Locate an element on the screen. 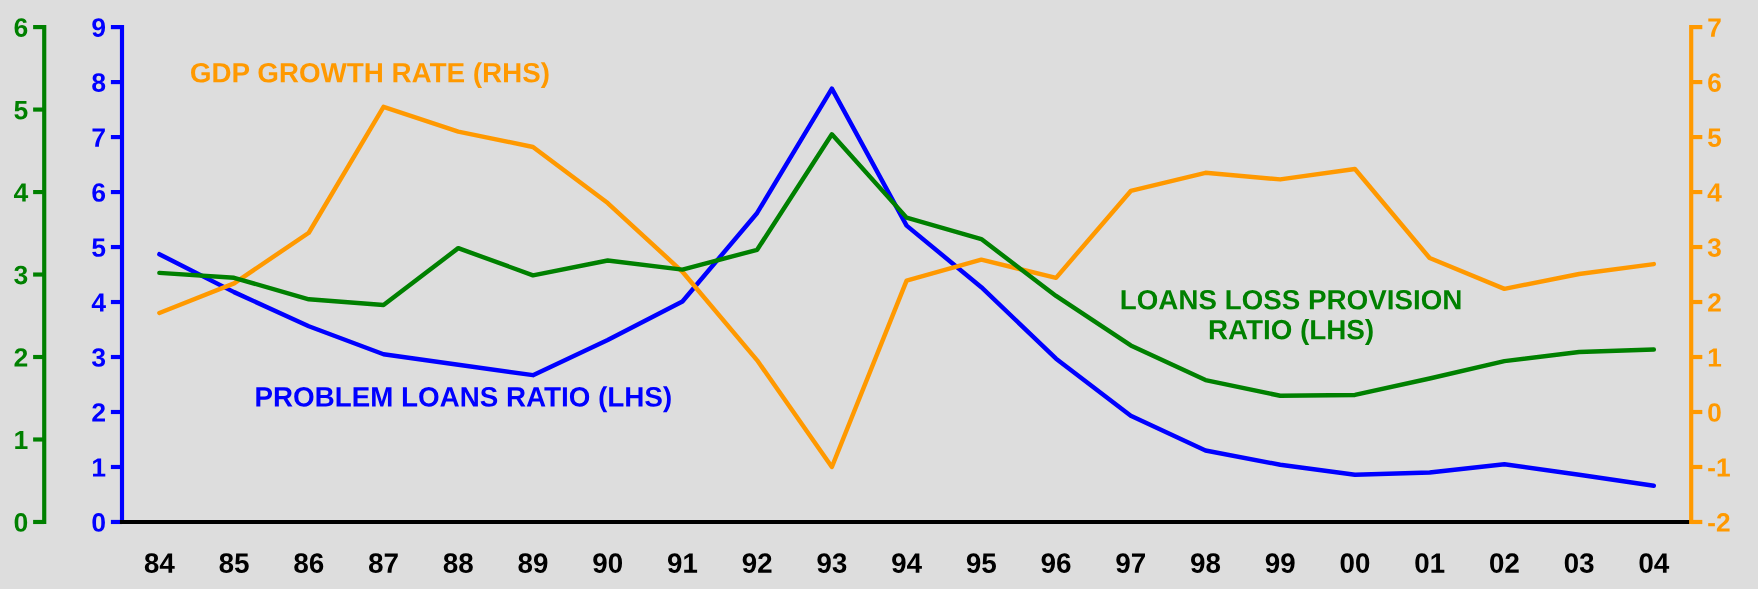 The height and width of the screenshot is (589, 1758). y-tick-label: 4 is located at coordinates (98, 302).